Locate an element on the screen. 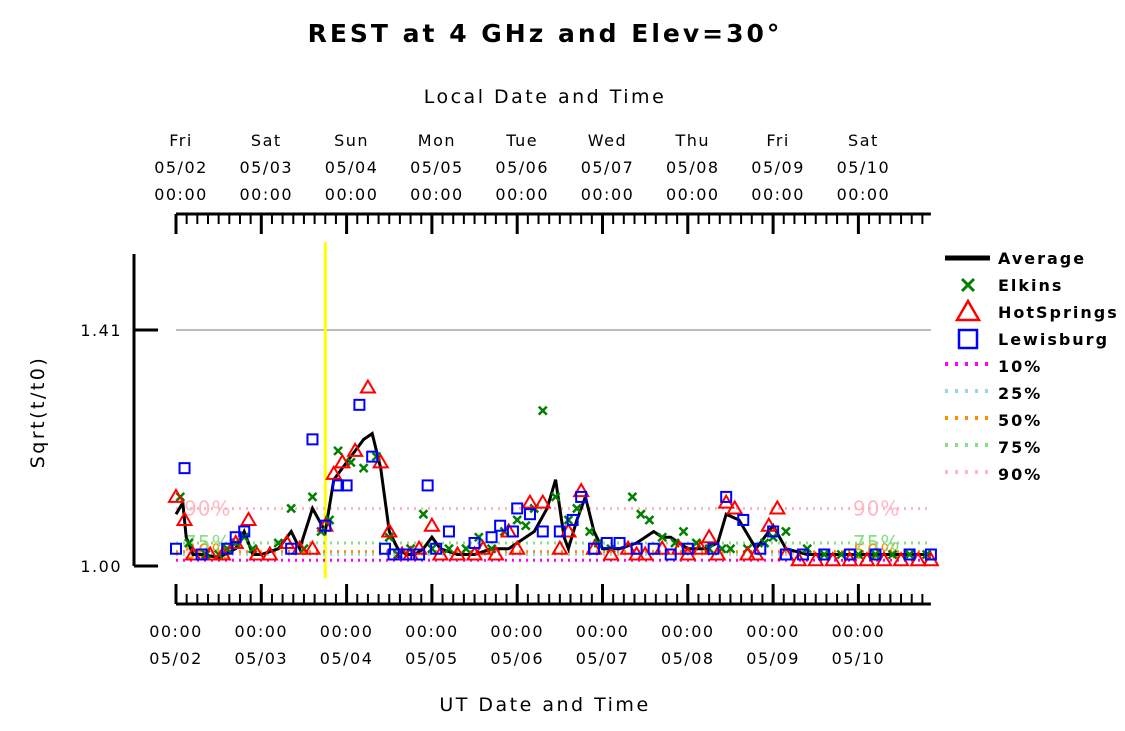 The image size is (1125, 731). top-tick-date: 05/07 is located at coordinates (608, 167).